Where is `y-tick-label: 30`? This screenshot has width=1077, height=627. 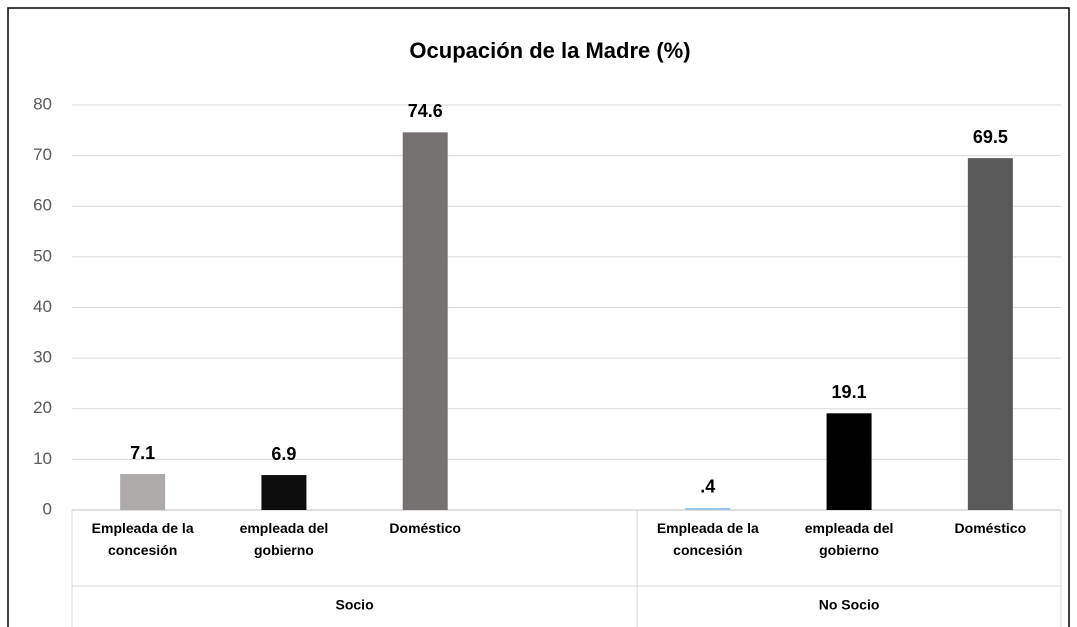
y-tick-label: 30 is located at coordinates (42, 357).